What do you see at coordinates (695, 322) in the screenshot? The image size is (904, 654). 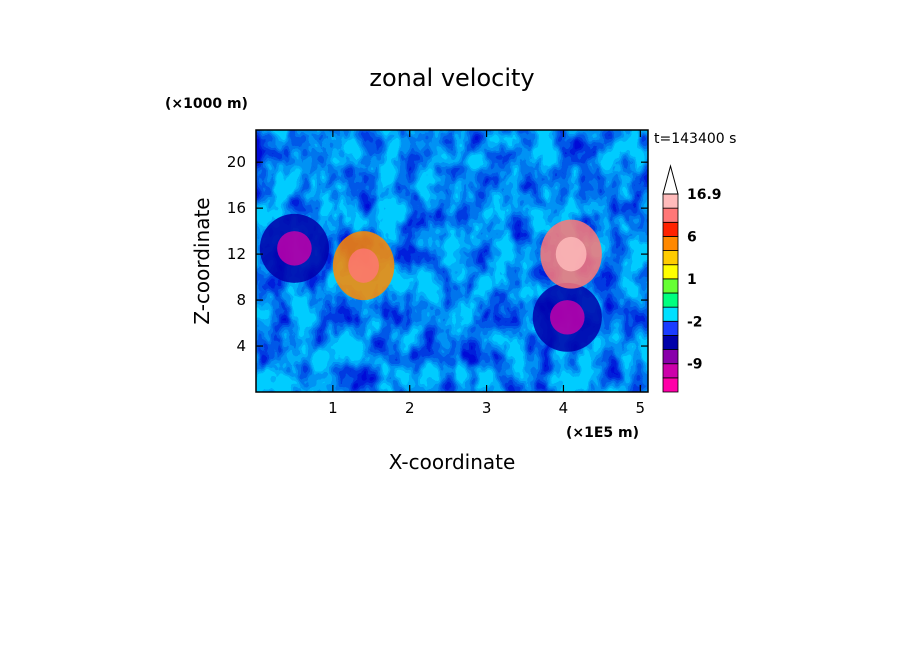 I see `colorbar-label: -2` at bounding box center [695, 322].